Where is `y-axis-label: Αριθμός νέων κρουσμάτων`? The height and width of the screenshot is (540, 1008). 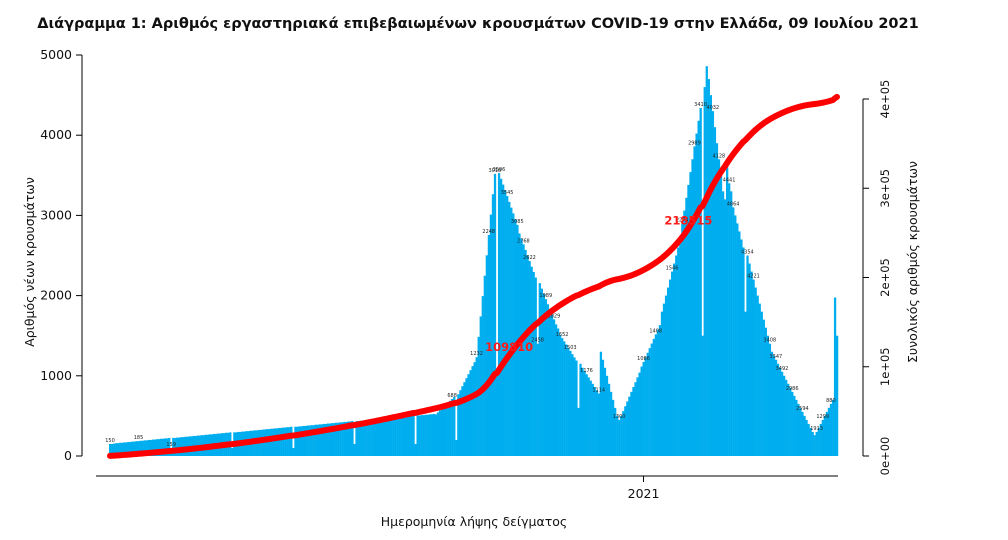 y-axis-label: Αριθμός νέων κρουσμάτων is located at coordinates (29, 262).